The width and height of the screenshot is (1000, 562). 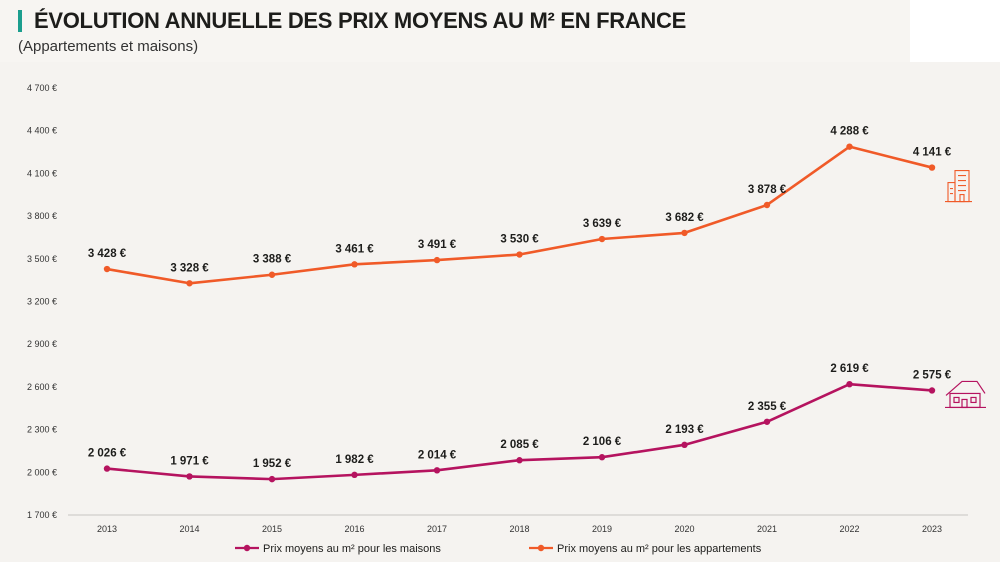 What do you see at coordinates (849, 132) in the screenshot?
I see `data-label: 4 288 €` at bounding box center [849, 132].